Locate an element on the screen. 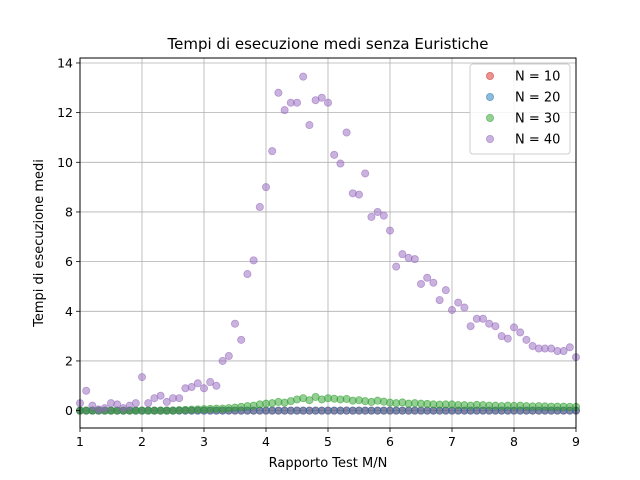 The width and height of the screenshot is (640, 480). legend-label: N = 40 is located at coordinates (537, 140).